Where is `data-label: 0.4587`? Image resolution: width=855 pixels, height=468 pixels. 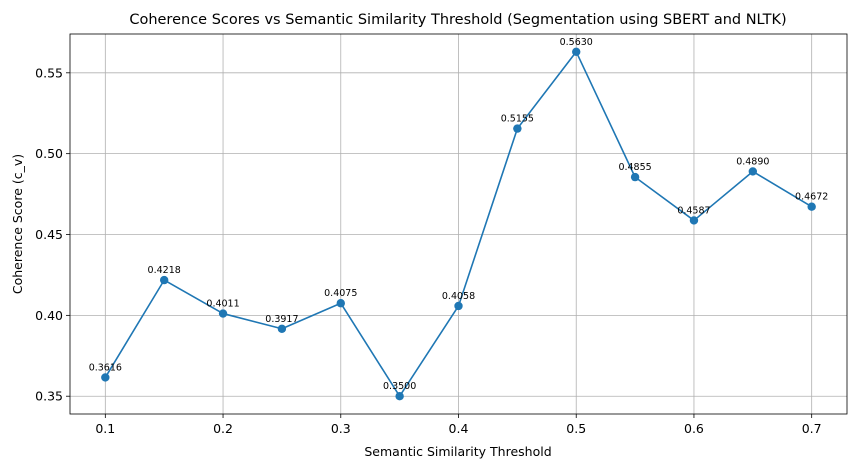
data-label: 0.4587 is located at coordinates (693, 210).